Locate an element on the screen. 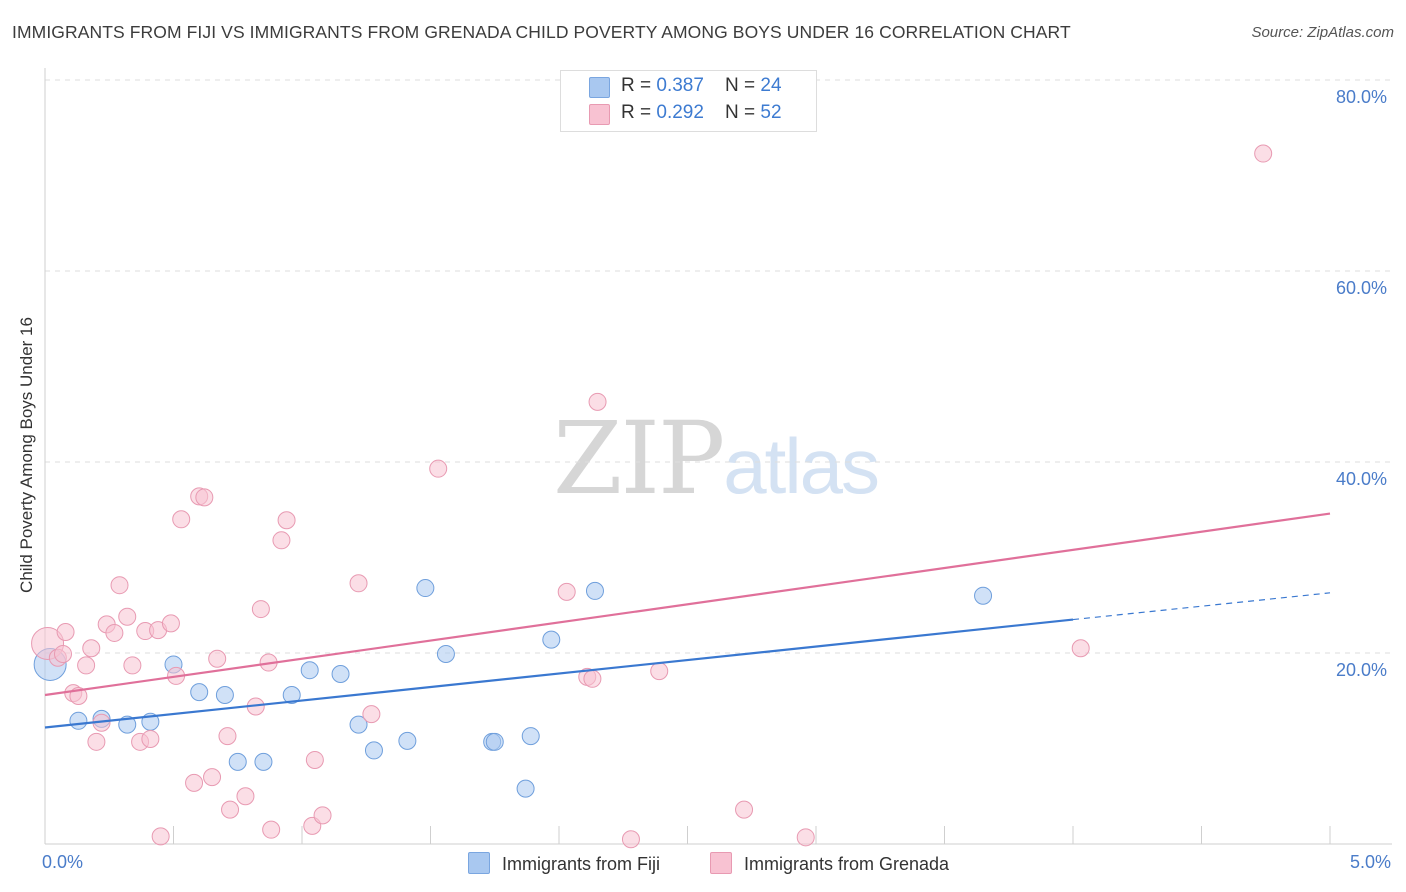 The image size is (1406, 892). source-credit: Source: ZipAtlas.com is located at coordinates (1322, 32).